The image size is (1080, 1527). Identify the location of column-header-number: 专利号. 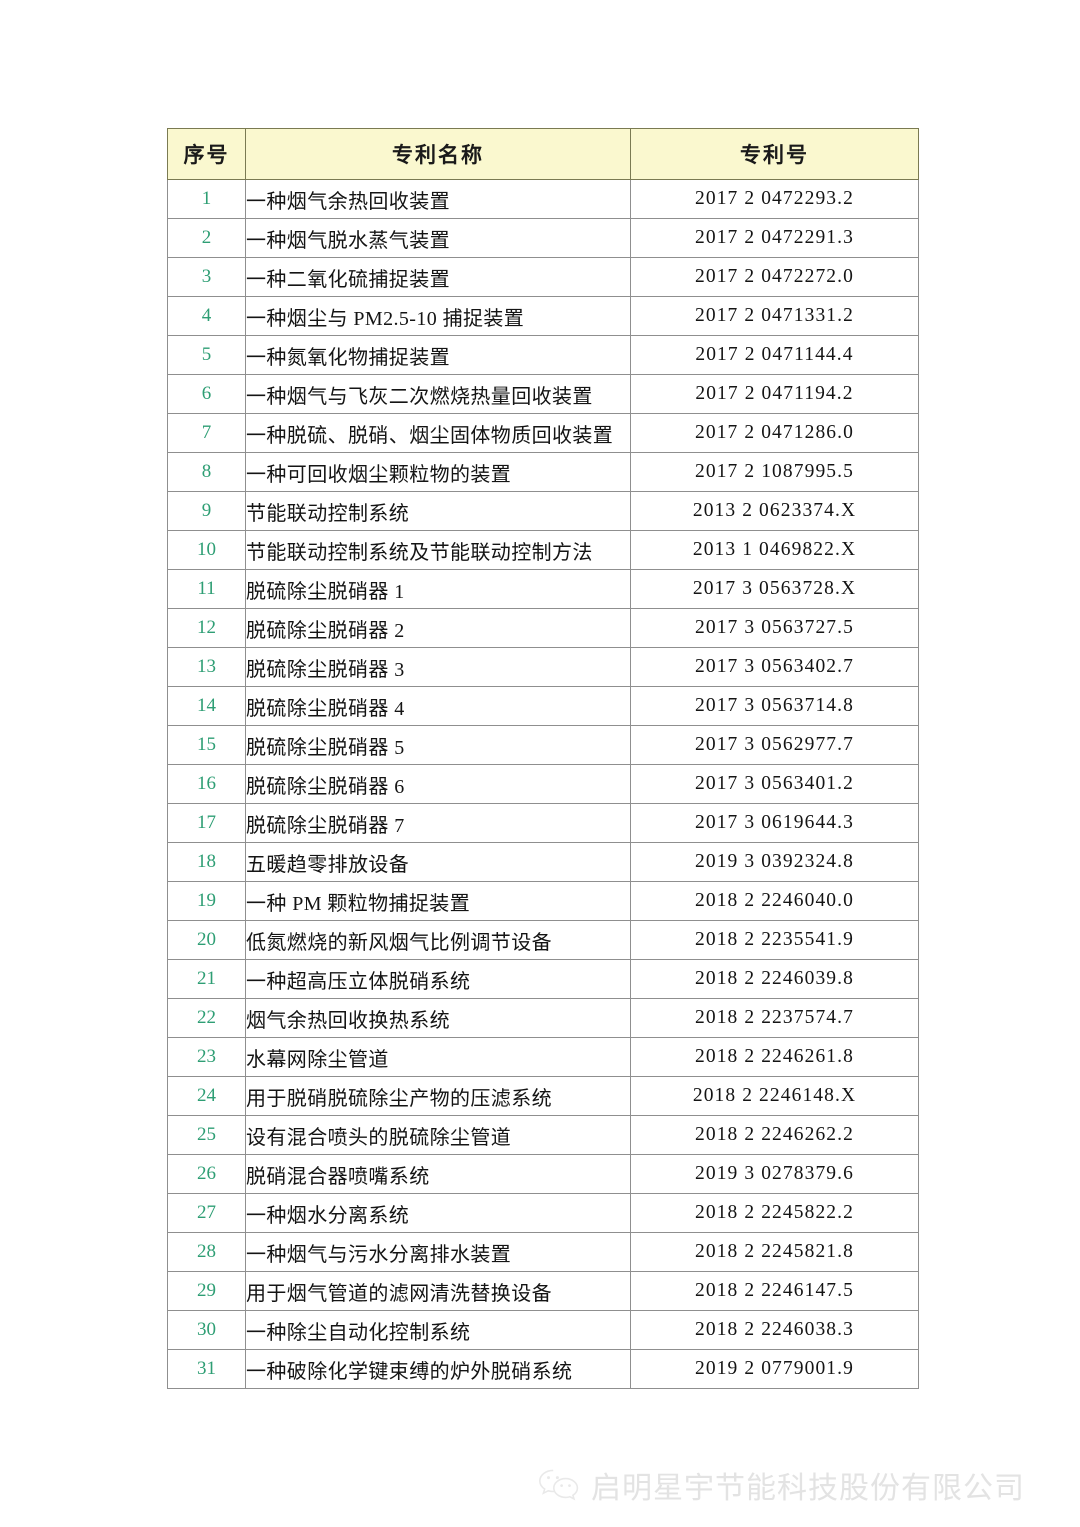
(774, 154).